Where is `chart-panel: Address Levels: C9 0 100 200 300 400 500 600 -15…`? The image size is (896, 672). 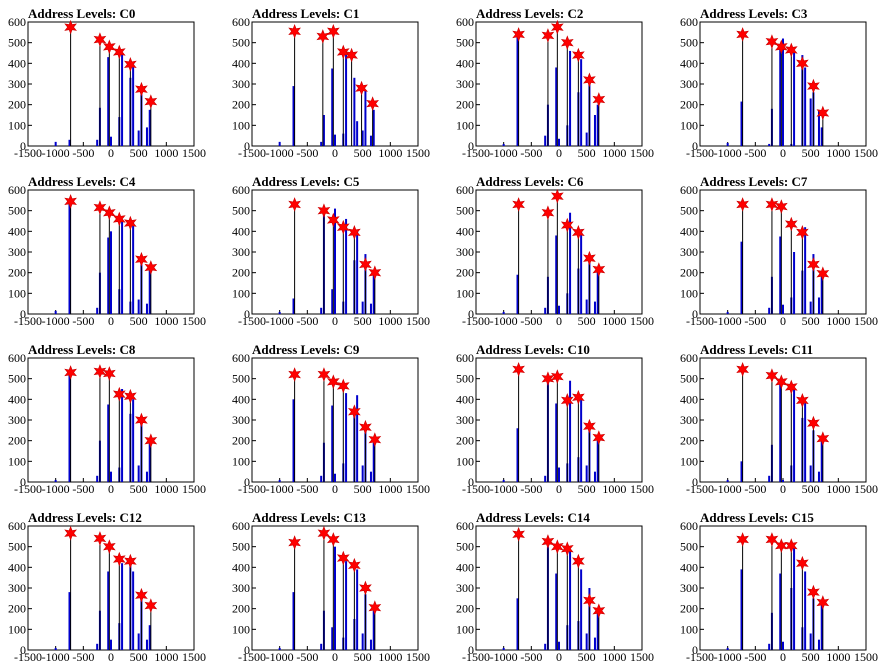
chart-panel: Address Levels: C9 0 100 200 300 400 500 600 -15… is located at coordinates (336, 420).